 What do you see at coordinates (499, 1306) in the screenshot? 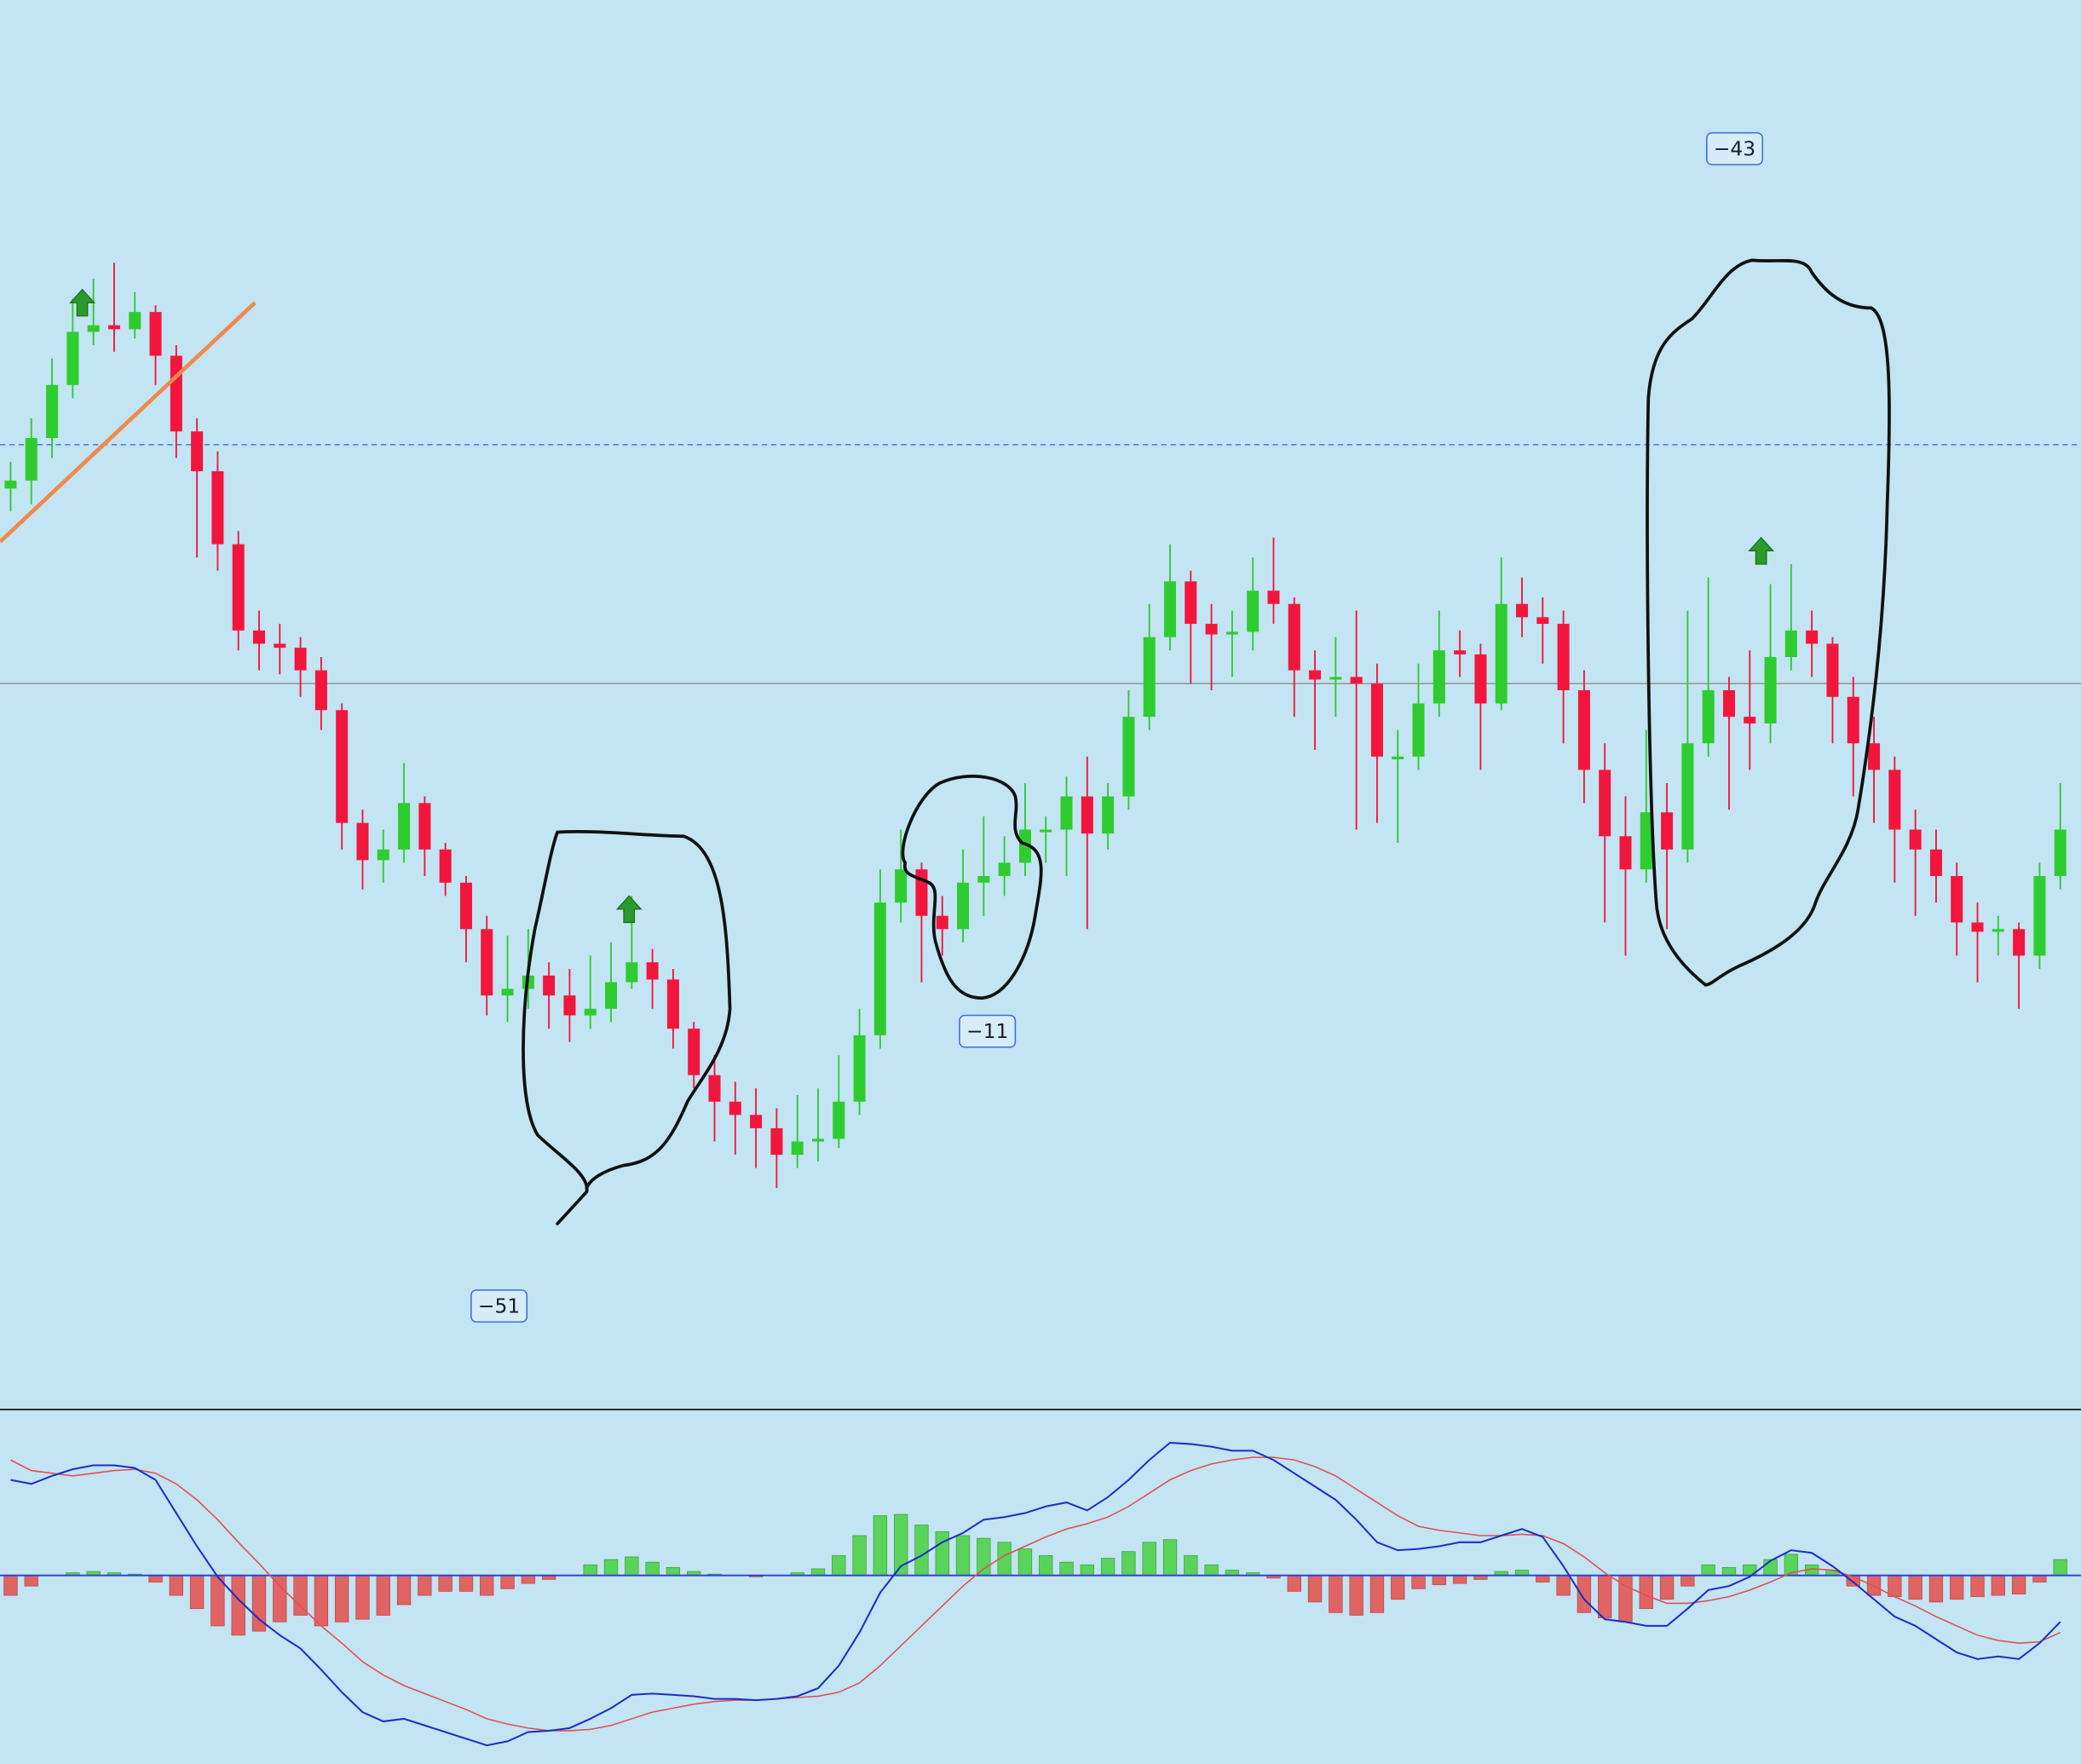
I see `annotation-label: −51` at bounding box center [499, 1306].